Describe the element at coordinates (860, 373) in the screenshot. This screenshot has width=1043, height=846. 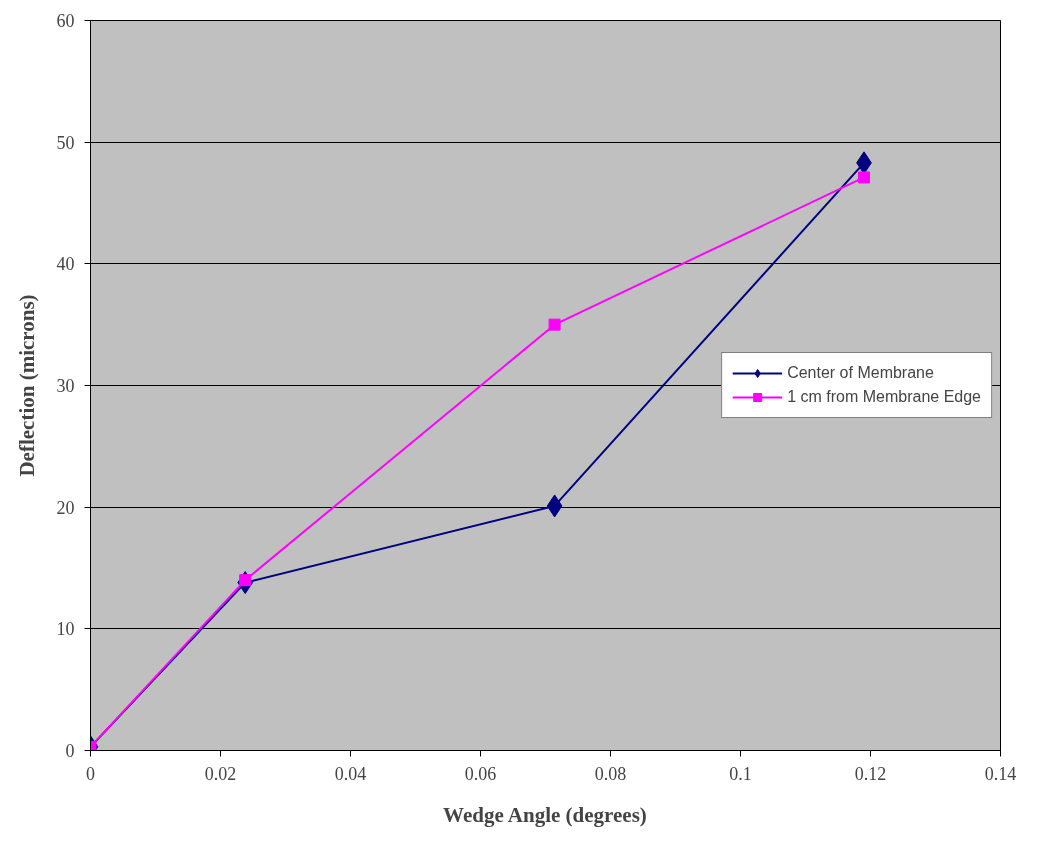
I see `legend-label: Center of Membrane` at that location.